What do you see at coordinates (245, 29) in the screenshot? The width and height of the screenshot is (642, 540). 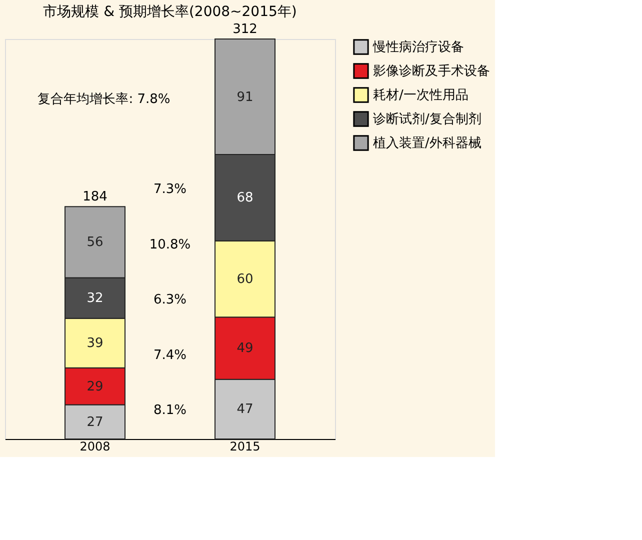 I see `total-label: 312` at bounding box center [245, 29].